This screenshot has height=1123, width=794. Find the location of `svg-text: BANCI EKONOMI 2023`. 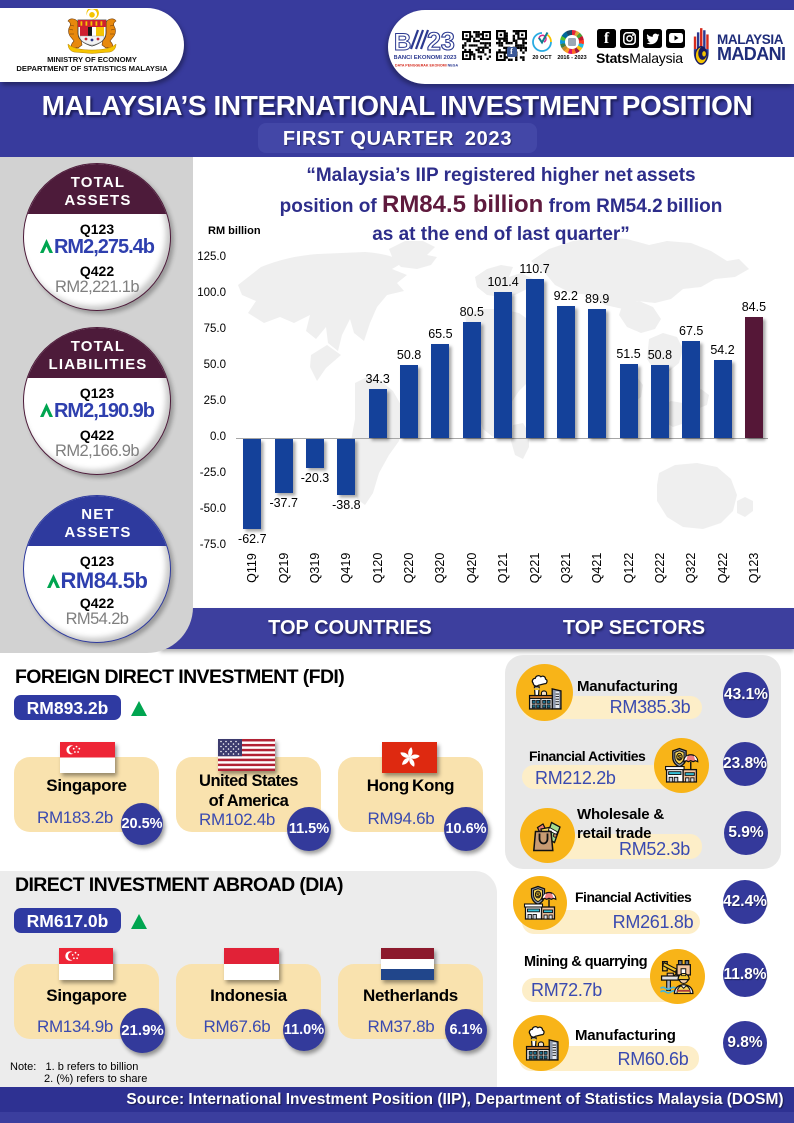

svg-text: BANCI EKONOMI 2023 is located at coordinates (425, 58).